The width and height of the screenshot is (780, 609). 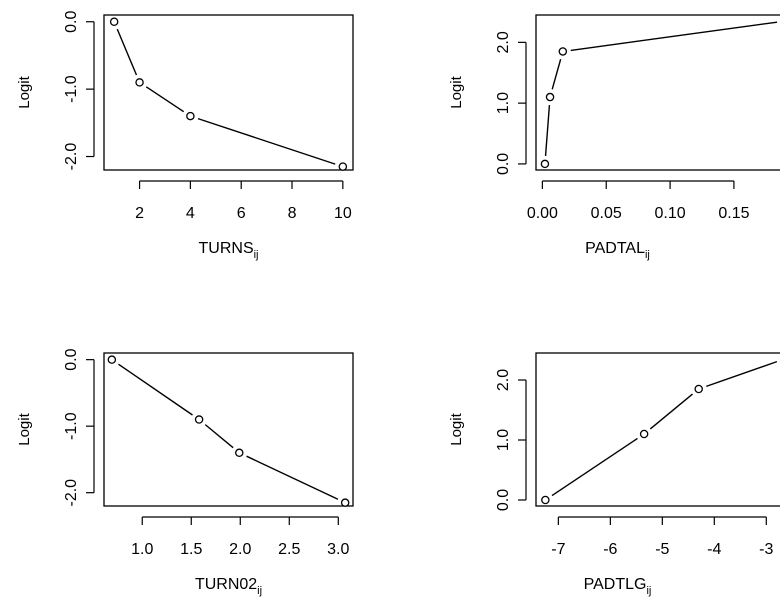 What do you see at coordinates (617, 250) in the screenshot?
I see `x-axis-title: PADTALij` at bounding box center [617, 250].